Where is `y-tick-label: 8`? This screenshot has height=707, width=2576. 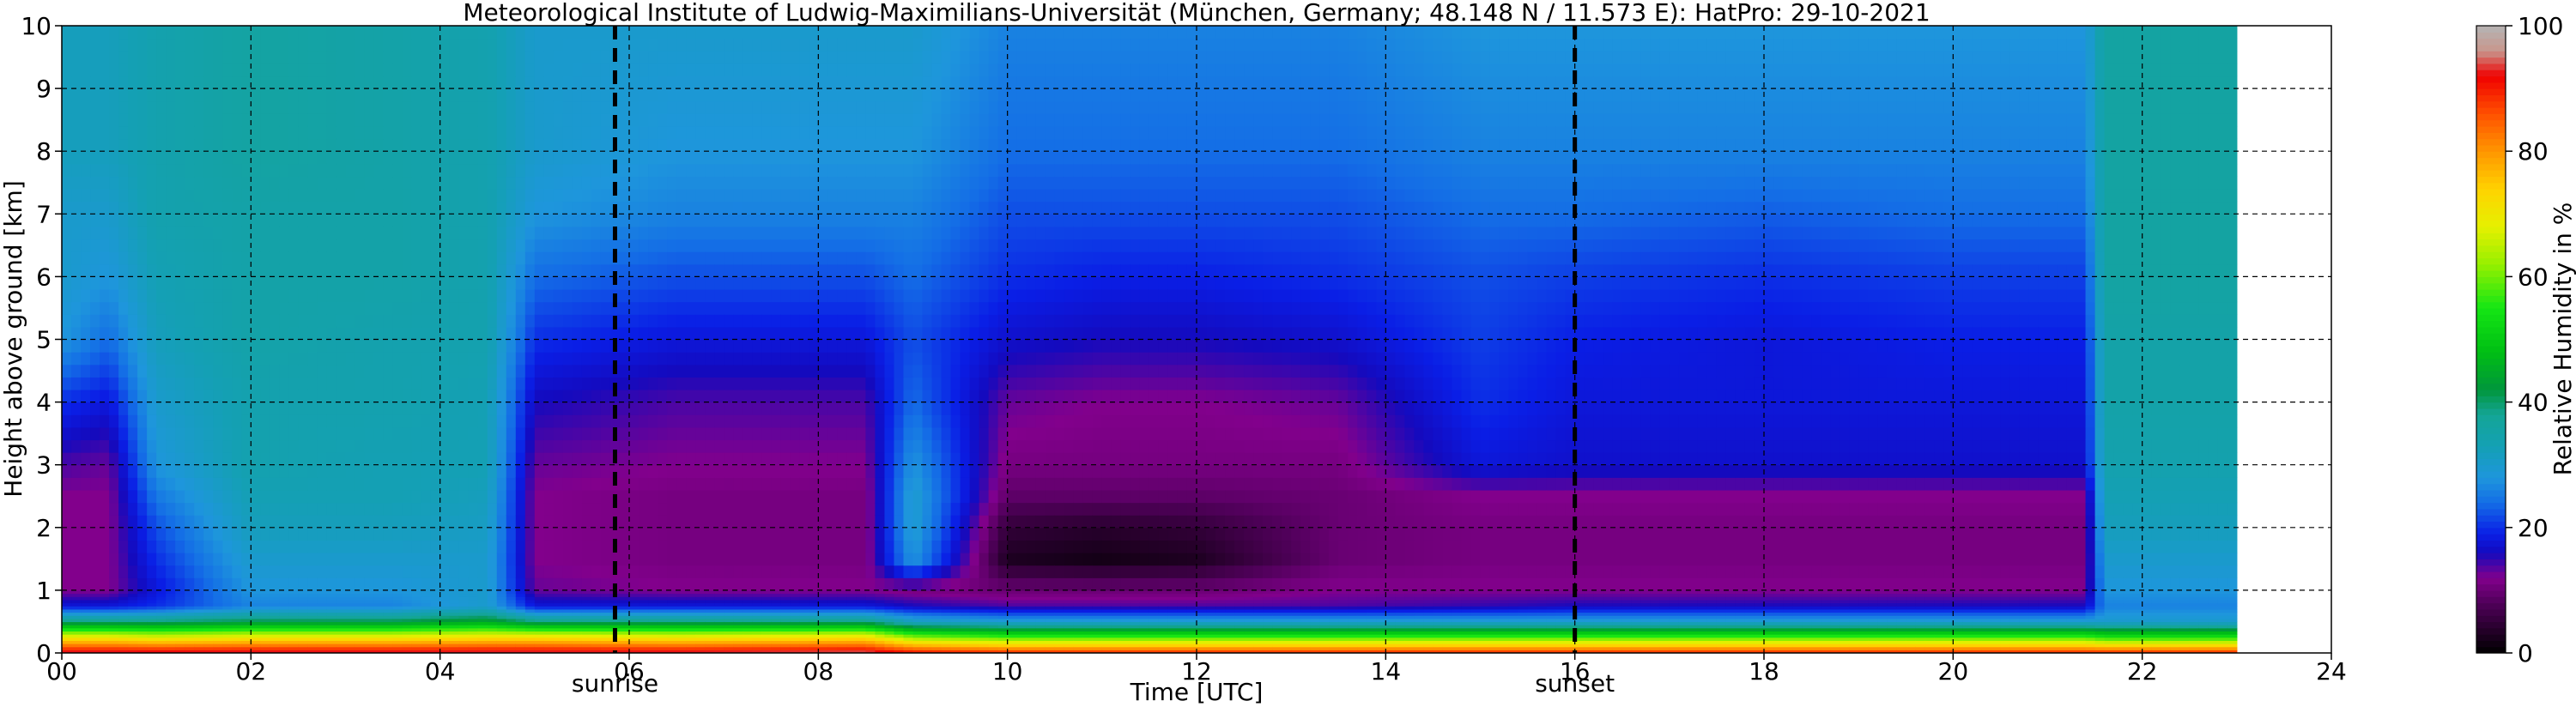 y-tick-label: 8 is located at coordinates (44, 151).